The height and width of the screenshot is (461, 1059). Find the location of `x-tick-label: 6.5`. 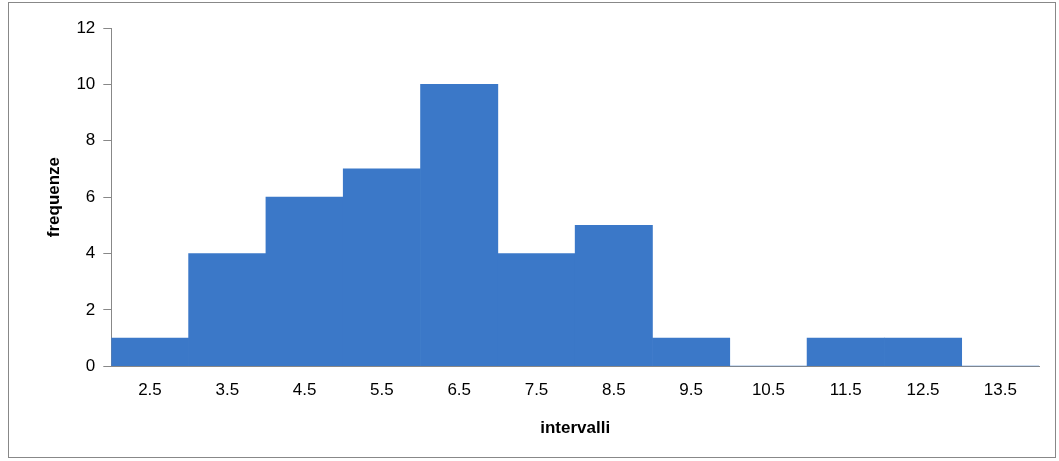

x-tick-label: 6.5 is located at coordinates (459, 390).